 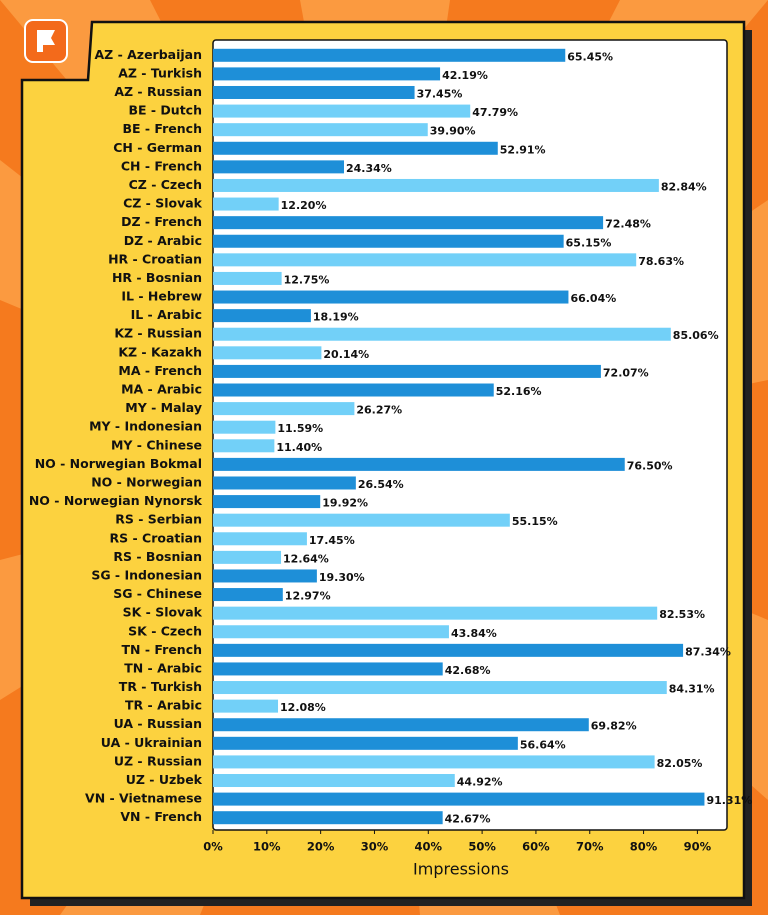 What do you see at coordinates (650, 465) in the screenshot?
I see `value-label: 76.50%` at bounding box center [650, 465].